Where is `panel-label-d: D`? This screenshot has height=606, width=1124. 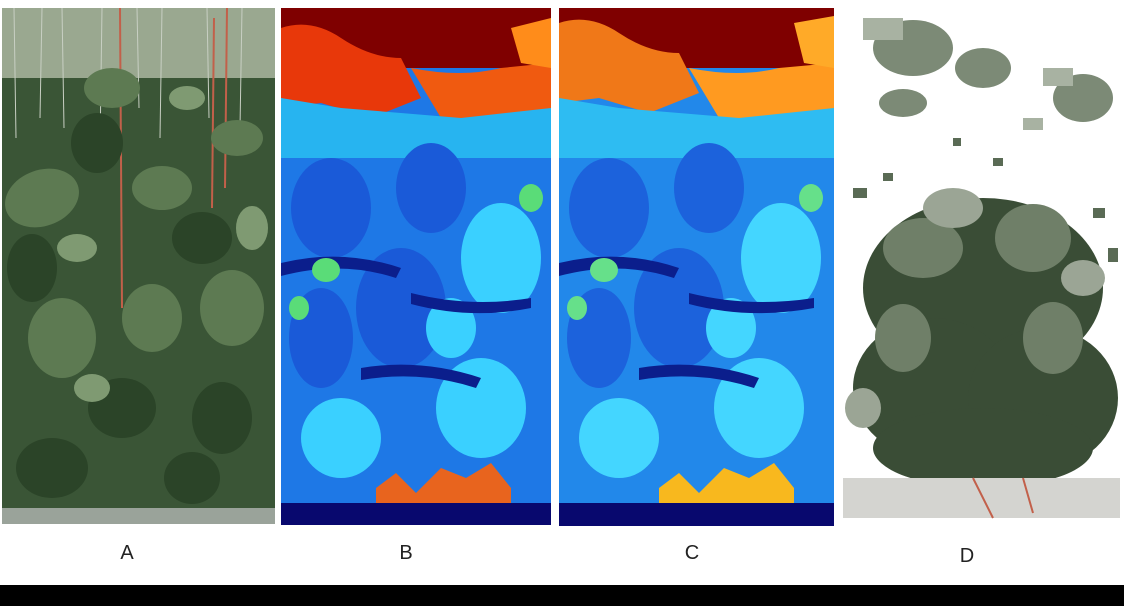
panel-label-d: D is located at coordinates (967, 556).